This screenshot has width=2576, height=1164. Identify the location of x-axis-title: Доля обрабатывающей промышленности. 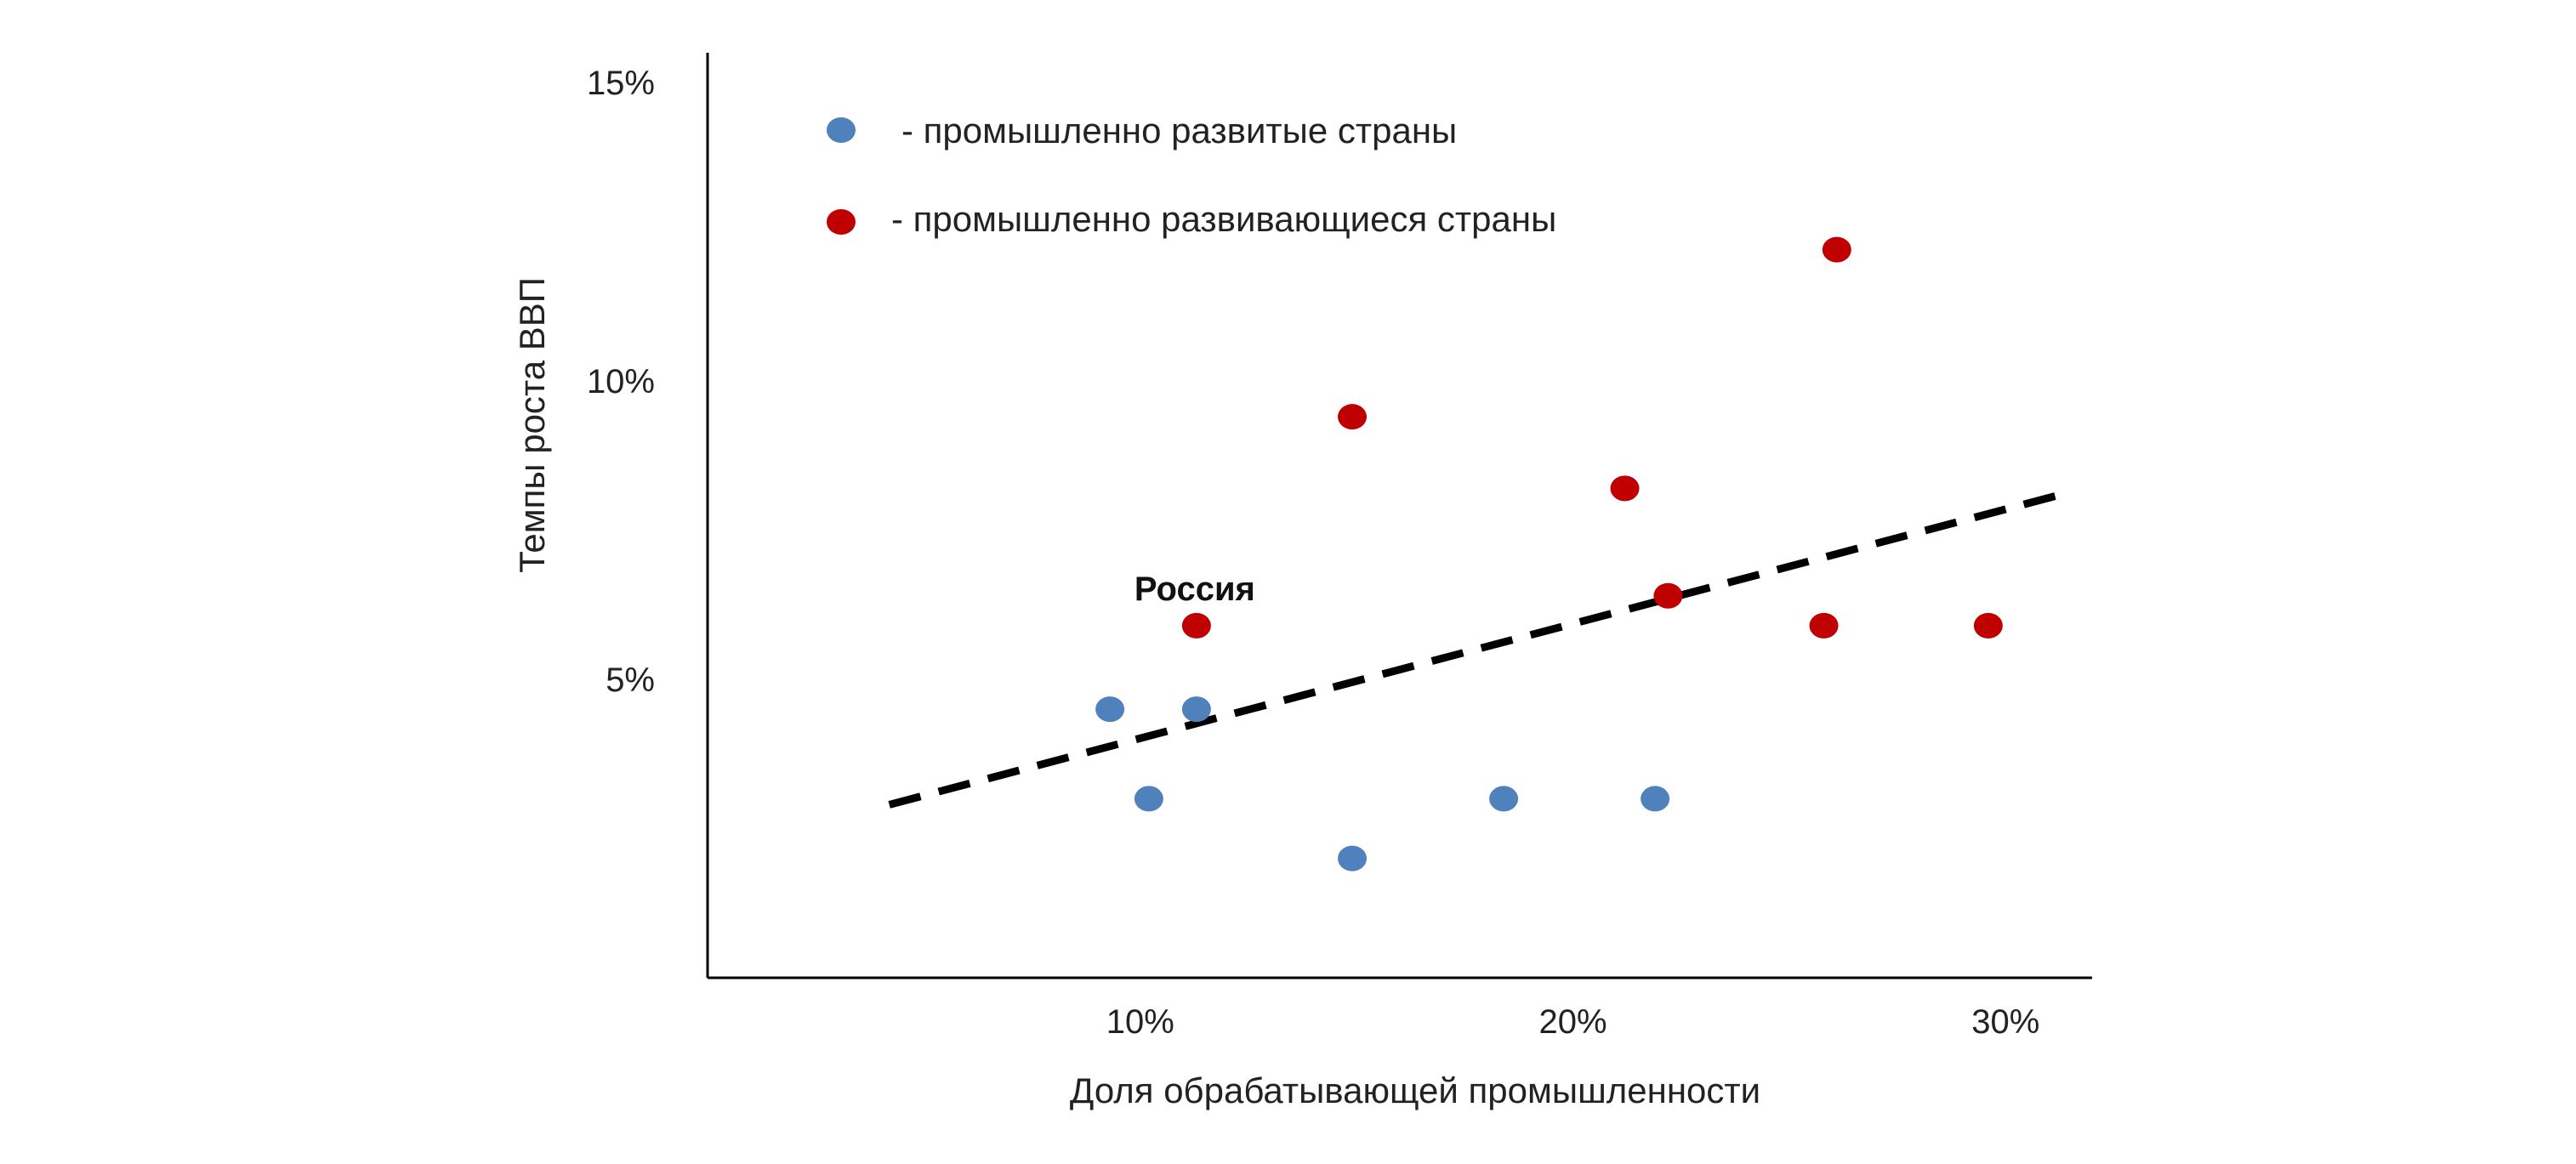
(1415, 1090).